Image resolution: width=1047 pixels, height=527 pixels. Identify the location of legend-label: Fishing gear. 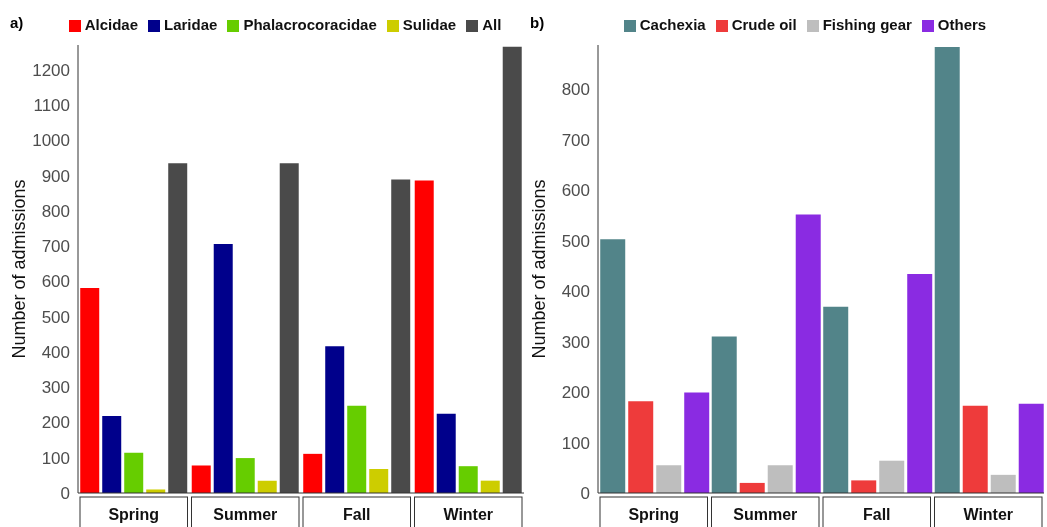
(867, 24).